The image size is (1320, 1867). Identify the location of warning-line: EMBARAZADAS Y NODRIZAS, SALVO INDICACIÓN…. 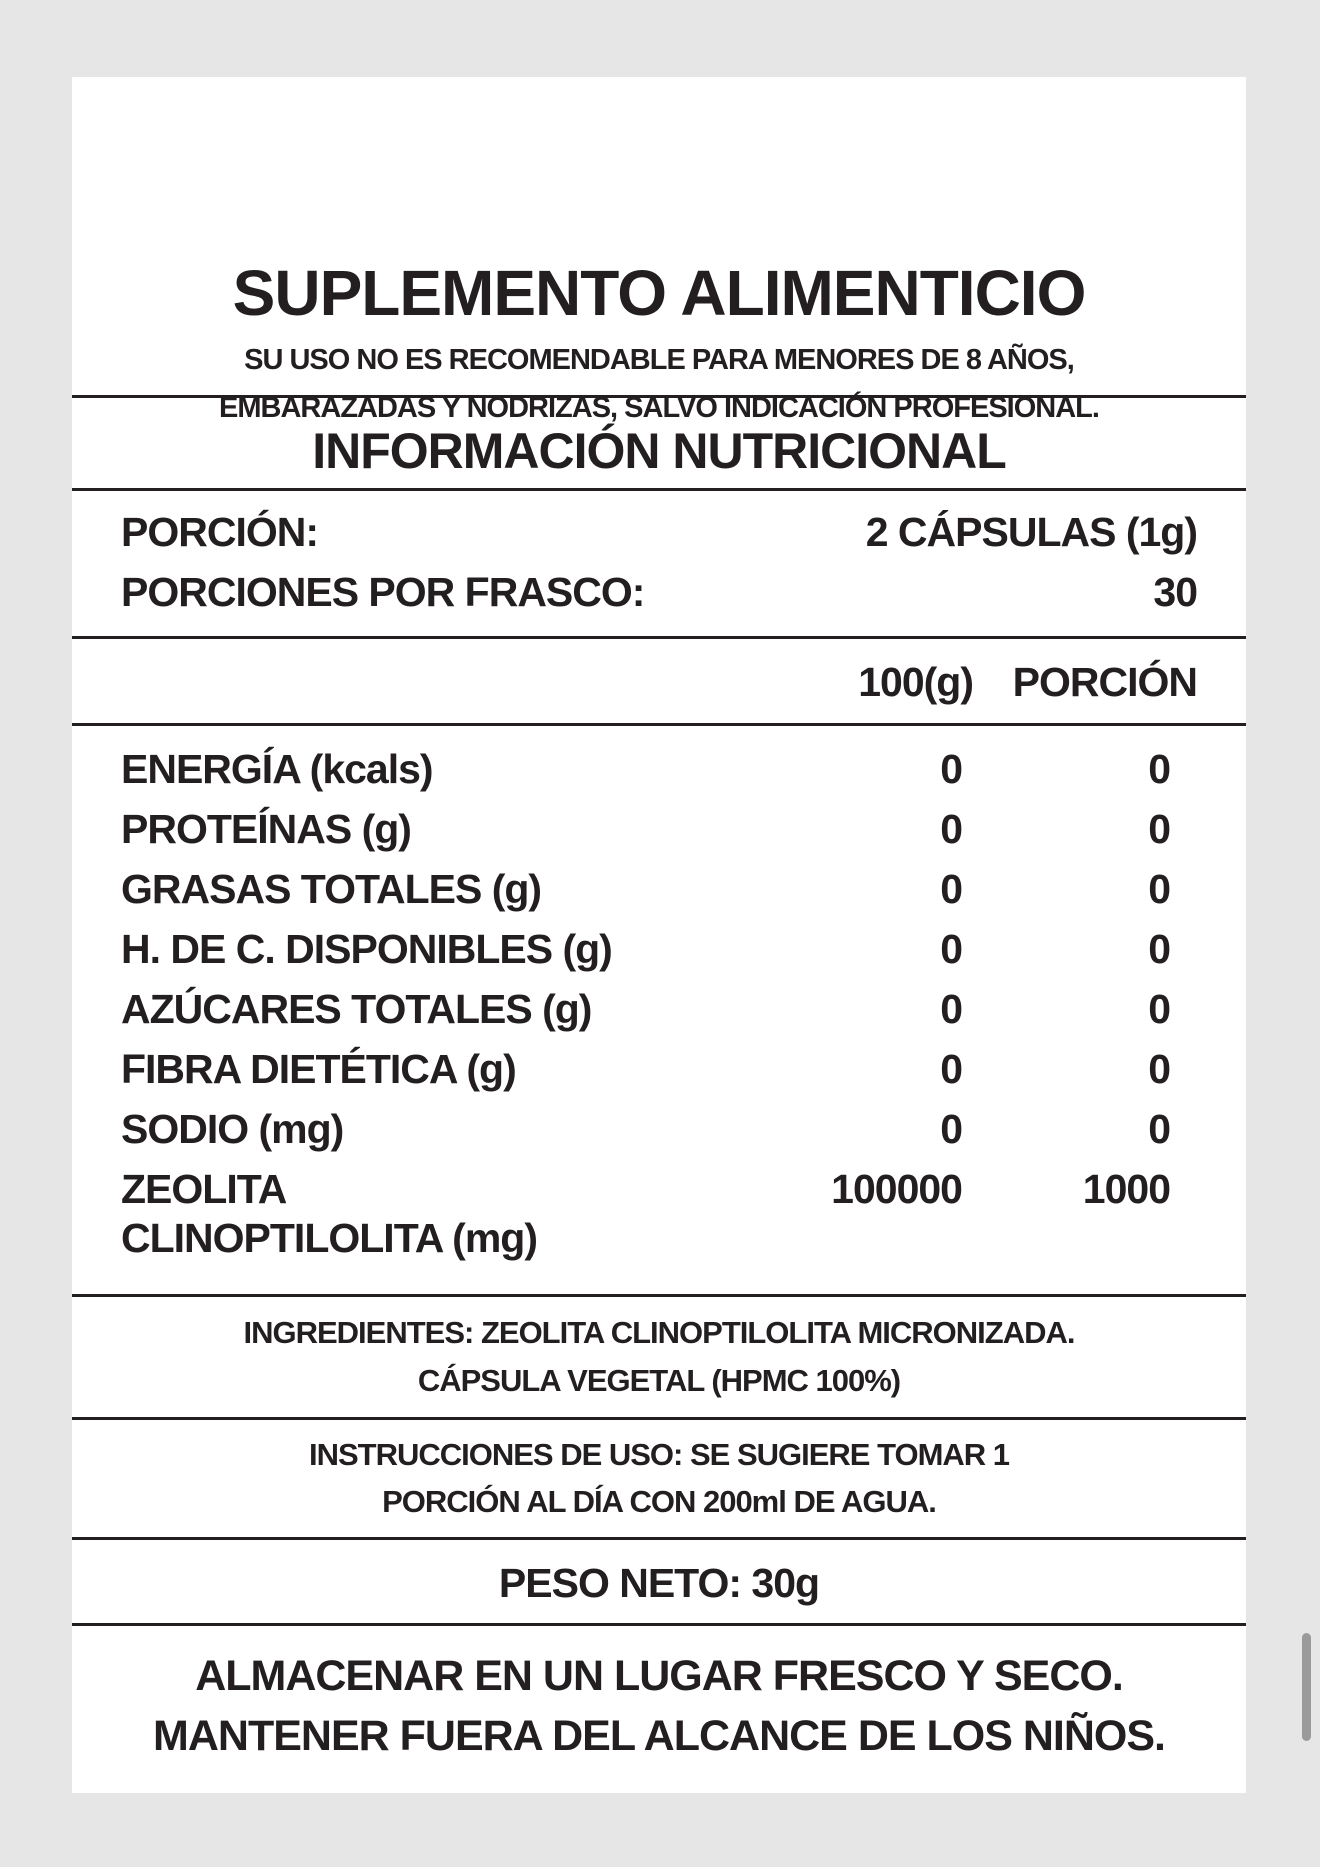
(659, 408).